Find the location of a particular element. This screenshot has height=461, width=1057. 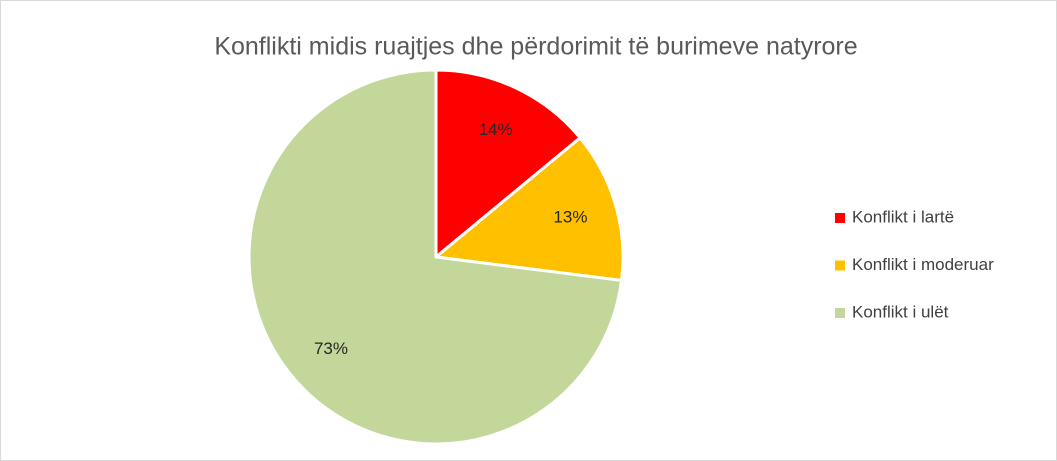

data-label: 13% is located at coordinates (570, 216).